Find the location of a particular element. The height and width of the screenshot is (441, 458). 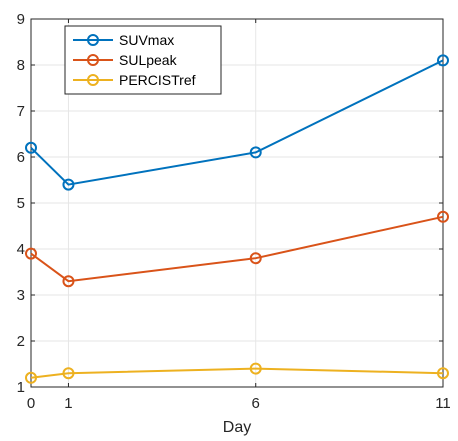

y-tick-label: 1 is located at coordinates (21, 387).